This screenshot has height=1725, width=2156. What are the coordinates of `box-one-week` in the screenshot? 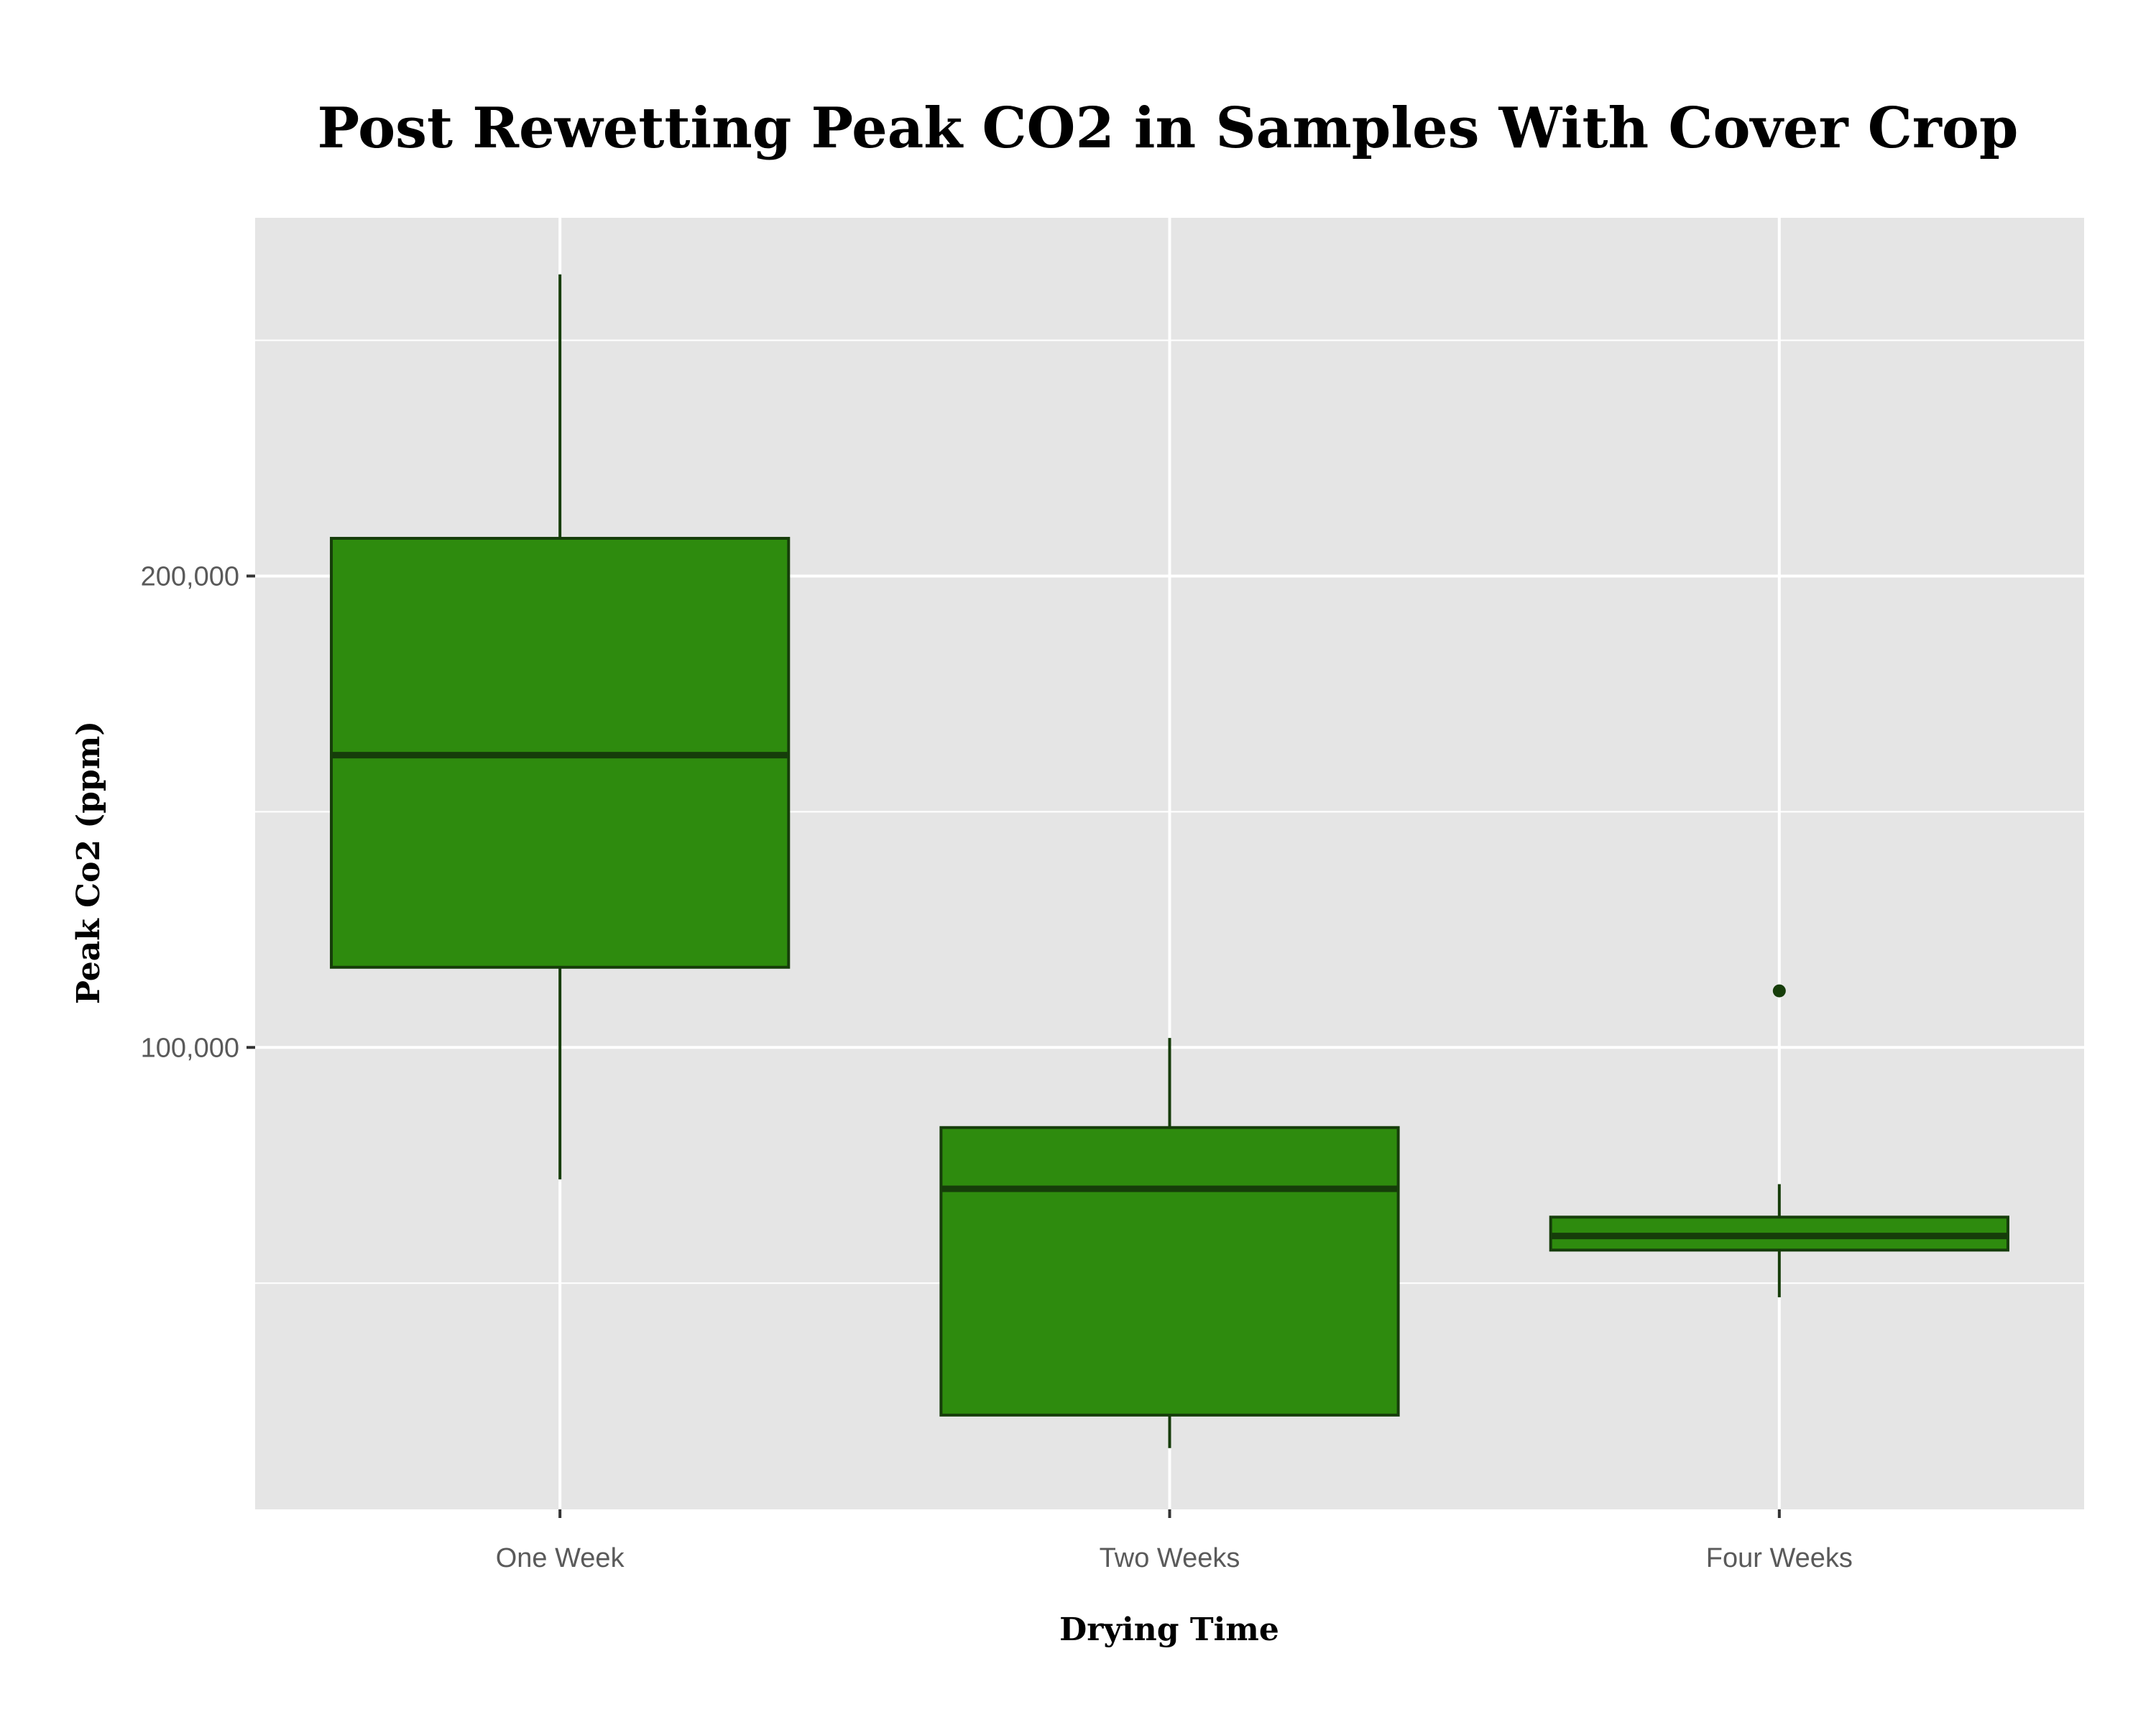 It's located at (560, 726).